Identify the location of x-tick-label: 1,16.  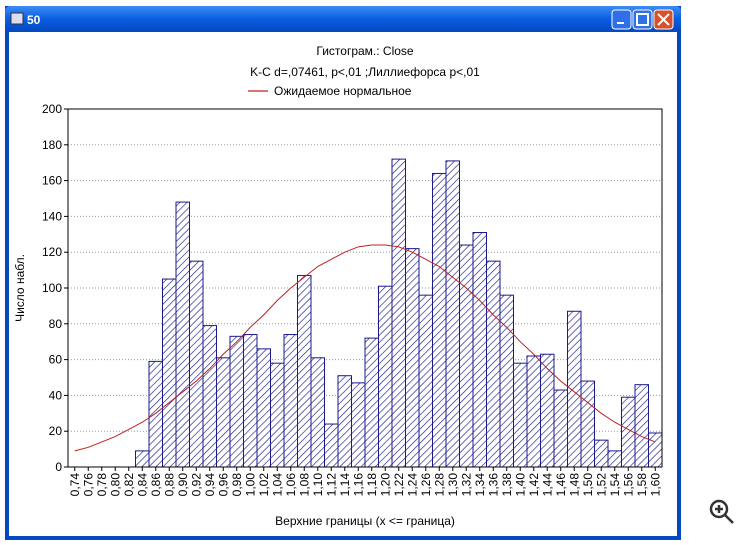
(358, 485).